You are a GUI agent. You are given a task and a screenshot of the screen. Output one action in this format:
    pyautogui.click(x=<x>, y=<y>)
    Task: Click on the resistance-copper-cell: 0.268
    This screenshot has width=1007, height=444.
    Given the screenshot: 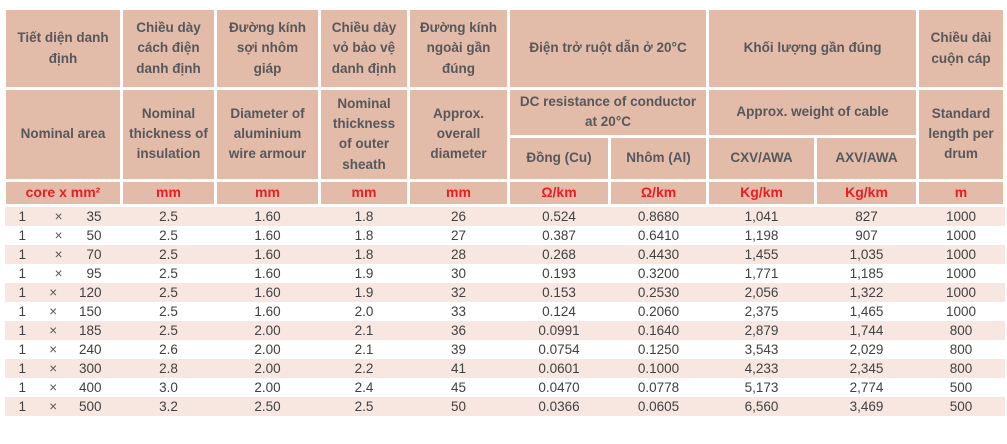 What is the action you would take?
    pyautogui.click(x=559, y=254)
    